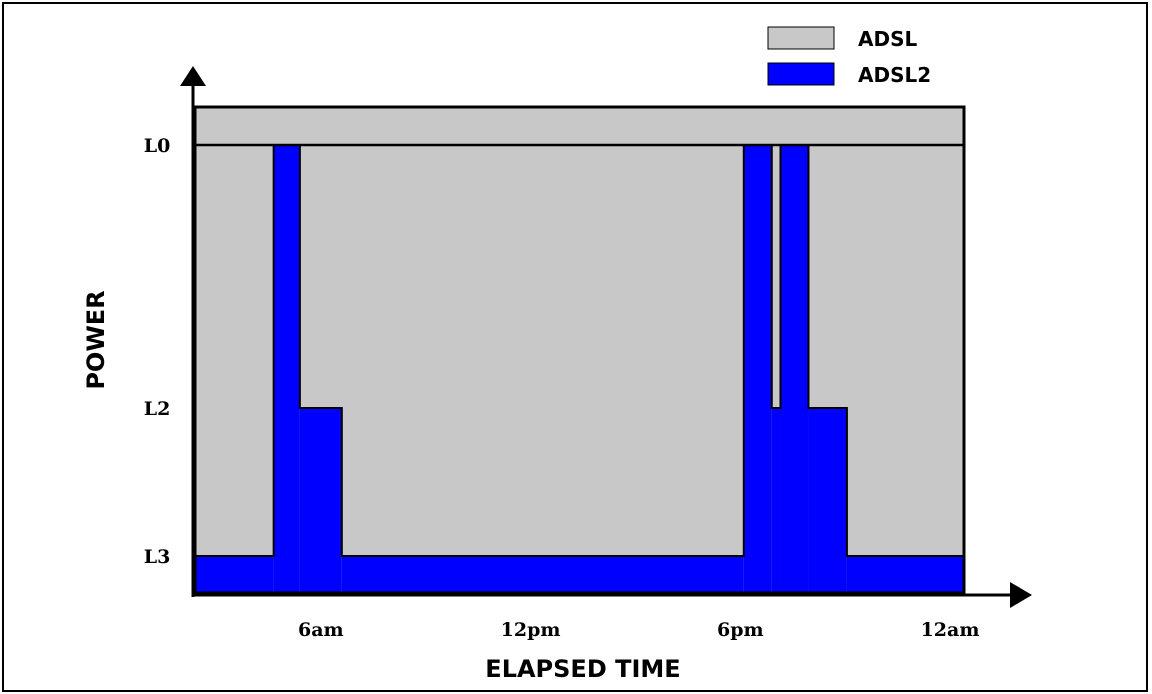 The height and width of the screenshot is (694, 1152). Describe the element at coordinates (193, 76) in the screenshot. I see `y-axis-arrow` at that location.